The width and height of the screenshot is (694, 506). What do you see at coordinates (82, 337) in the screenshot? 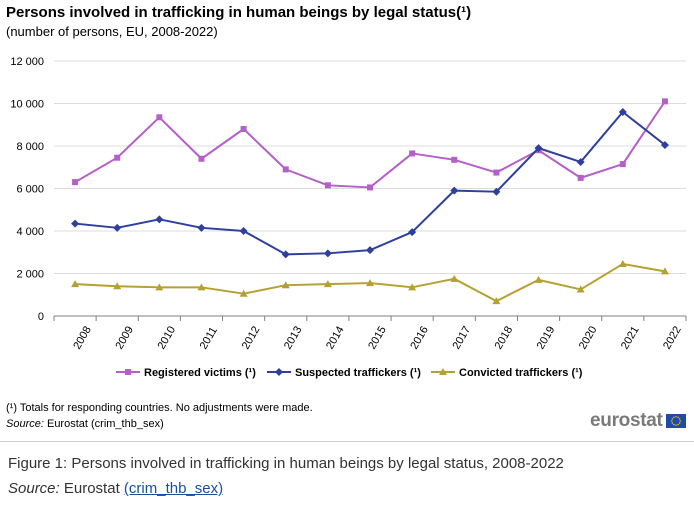
I see `x-tick-label: 2008` at bounding box center [82, 337].